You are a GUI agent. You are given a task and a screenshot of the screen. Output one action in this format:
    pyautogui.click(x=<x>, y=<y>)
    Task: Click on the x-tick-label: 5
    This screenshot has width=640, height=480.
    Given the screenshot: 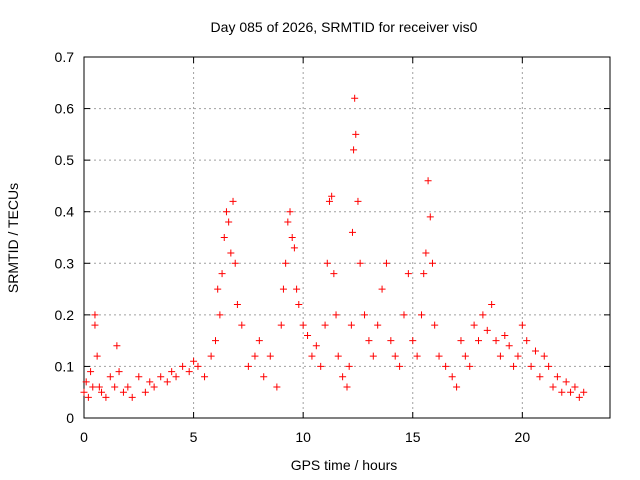 What is the action you would take?
    pyautogui.click(x=194, y=437)
    